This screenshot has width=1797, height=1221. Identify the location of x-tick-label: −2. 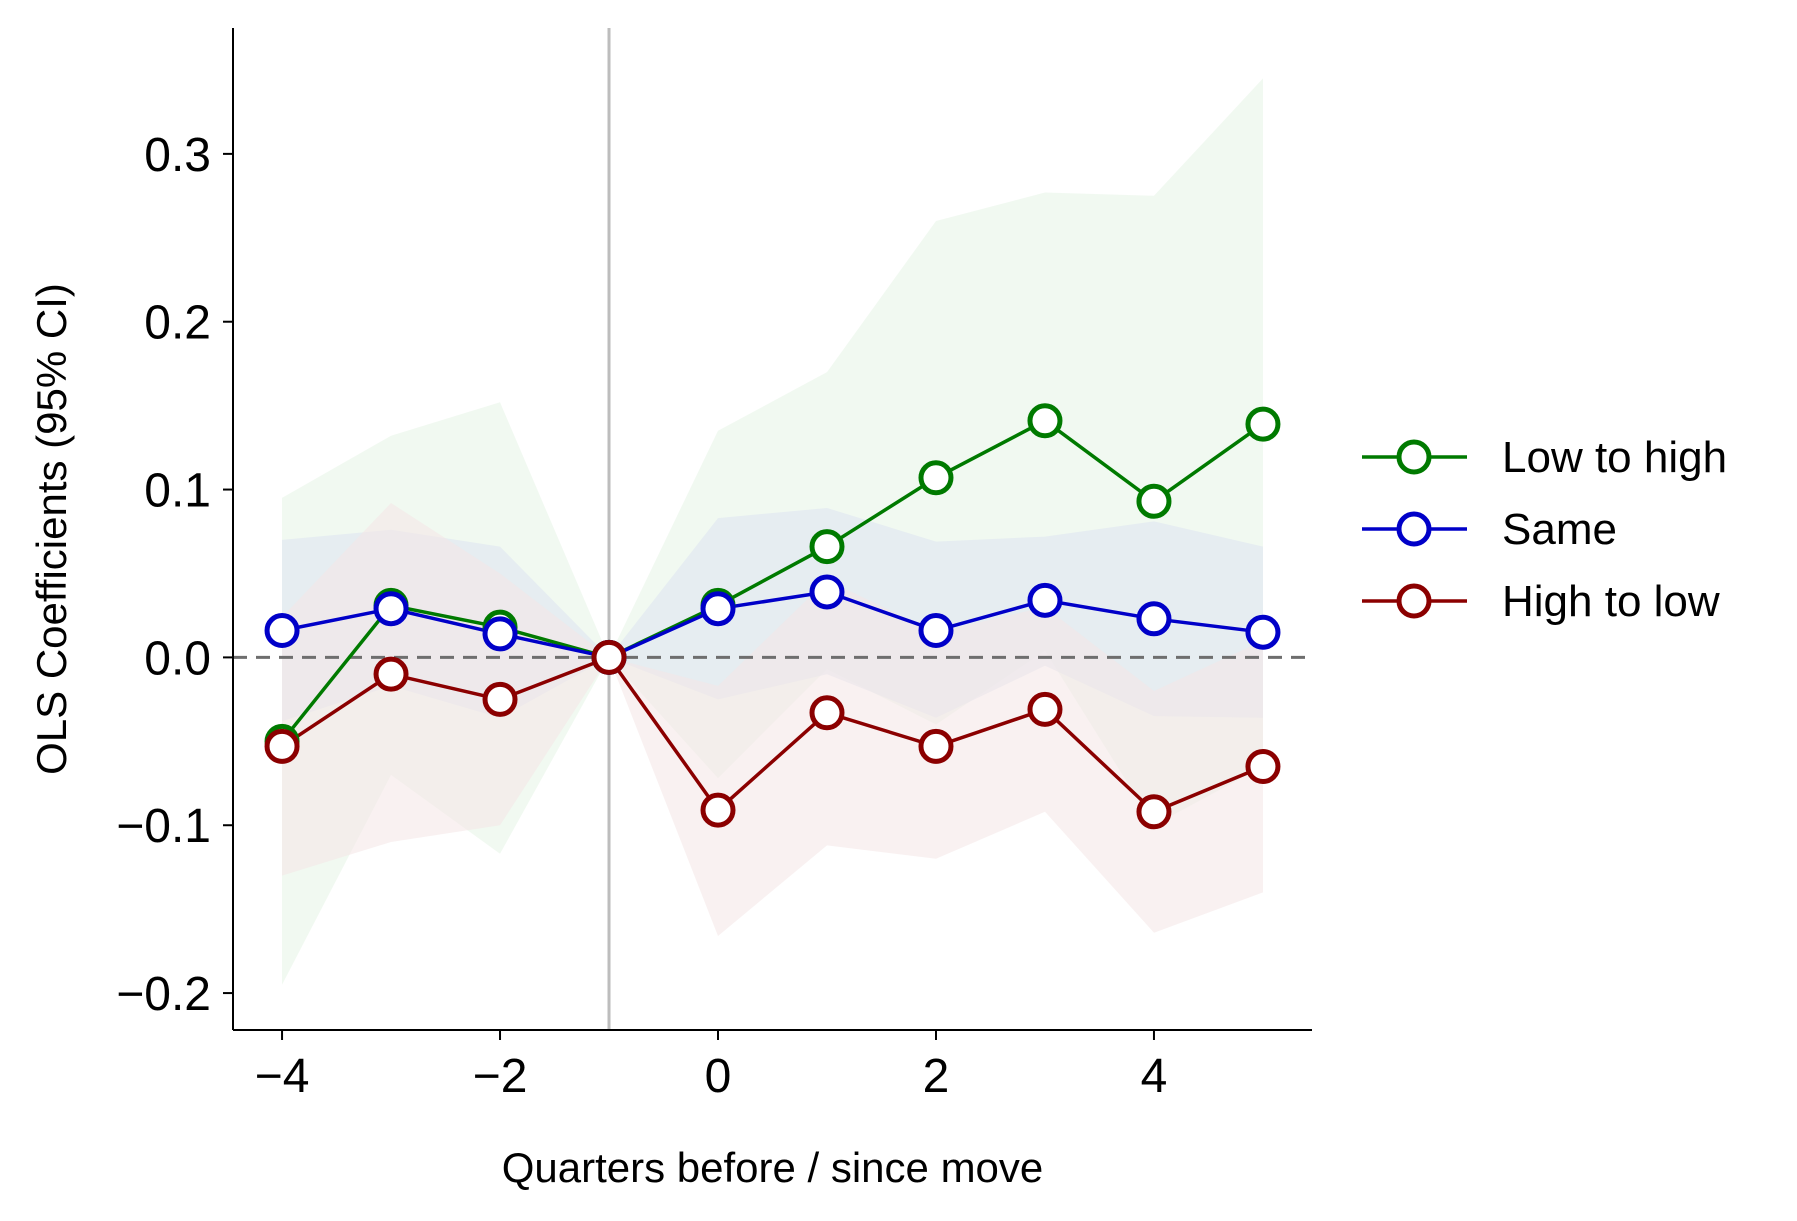
(500, 1076).